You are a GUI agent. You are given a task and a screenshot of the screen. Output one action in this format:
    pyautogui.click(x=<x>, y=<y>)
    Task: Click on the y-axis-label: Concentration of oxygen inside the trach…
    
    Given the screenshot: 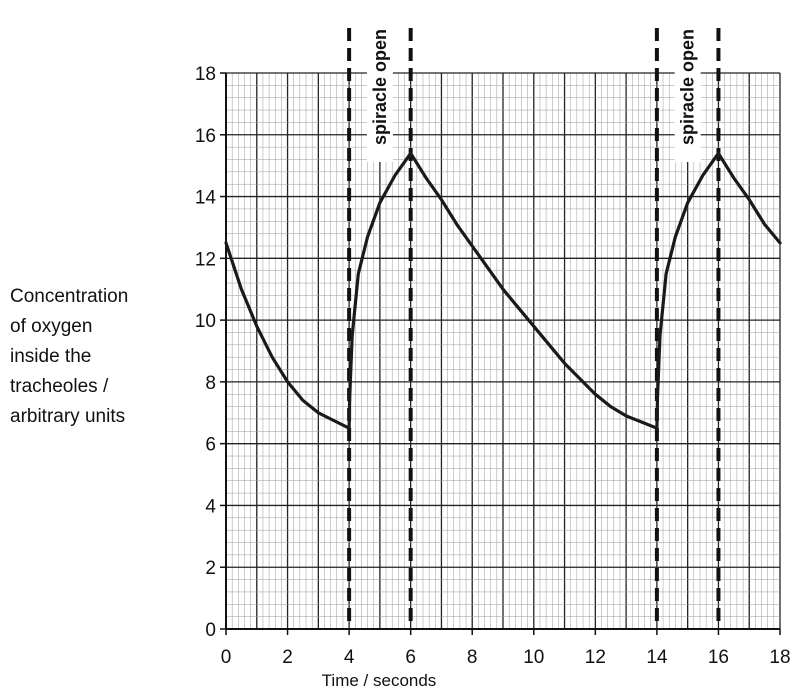 What is the action you would take?
    pyautogui.click(x=69, y=356)
    